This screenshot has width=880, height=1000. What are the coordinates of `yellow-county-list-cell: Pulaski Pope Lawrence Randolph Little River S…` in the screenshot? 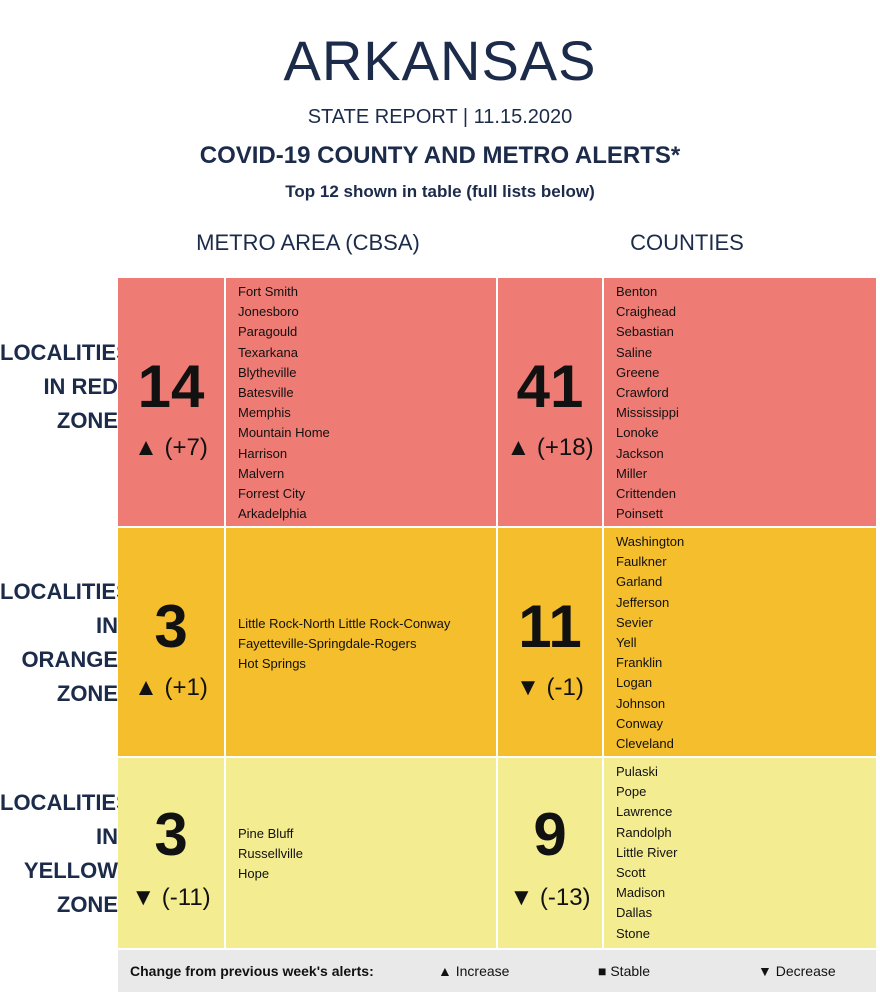 It's located at (740, 853).